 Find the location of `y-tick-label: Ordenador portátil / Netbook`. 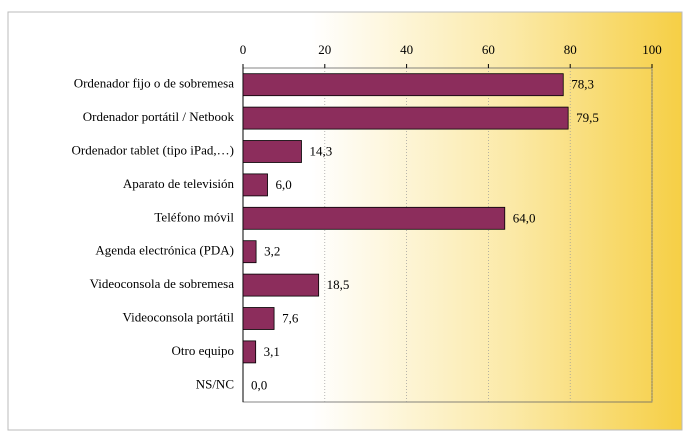

y-tick-label: Ordenador portátil / Netbook is located at coordinates (159, 116).